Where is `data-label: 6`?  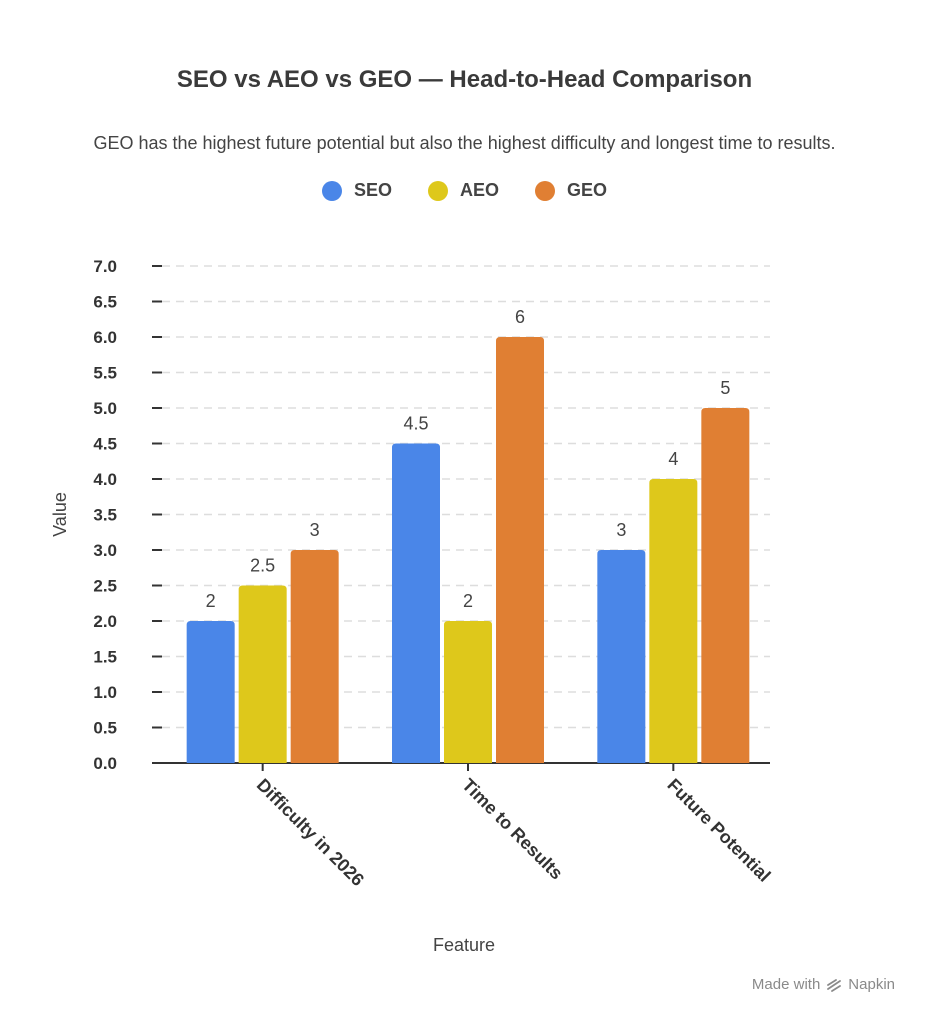
data-label: 6 is located at coordinates (520, 317).